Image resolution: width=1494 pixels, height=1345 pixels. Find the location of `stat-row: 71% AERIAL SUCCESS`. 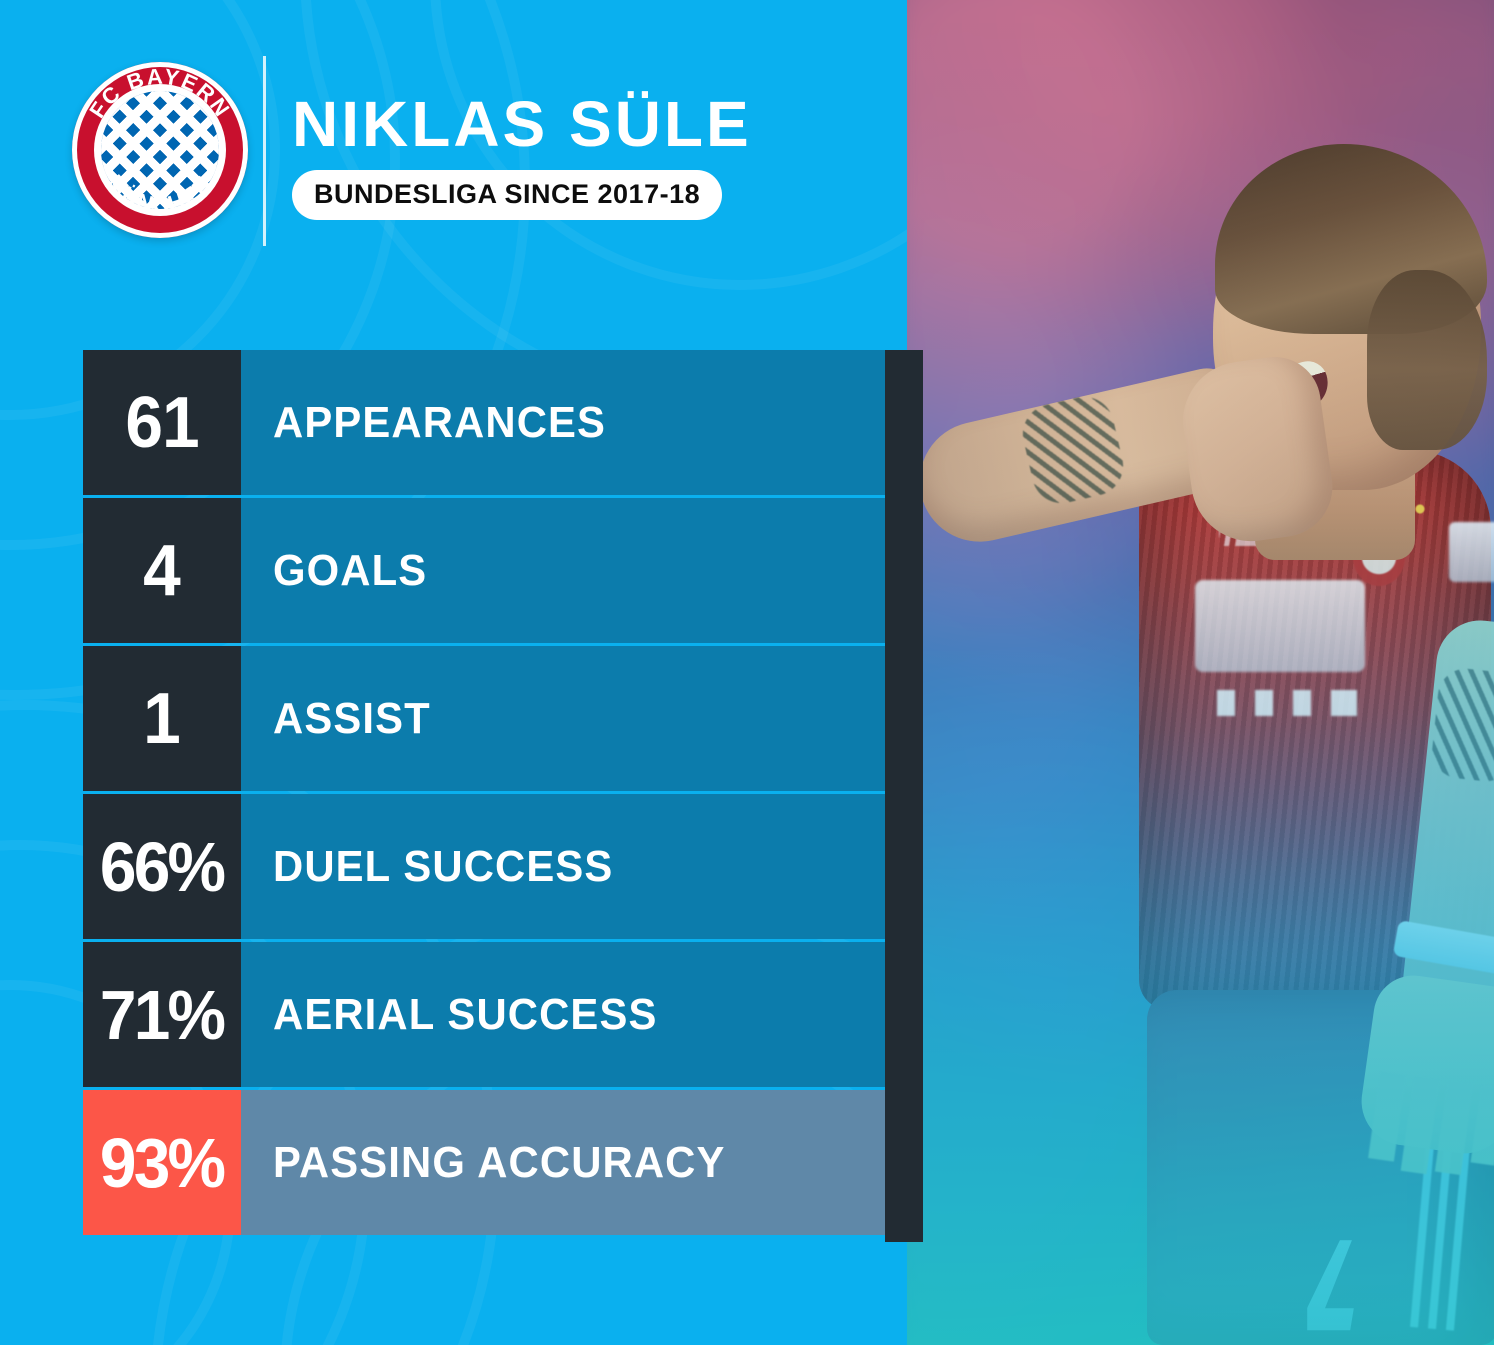

stat-row: 71% AERIAL SUCCESS is located at coordinates (484, 1014).